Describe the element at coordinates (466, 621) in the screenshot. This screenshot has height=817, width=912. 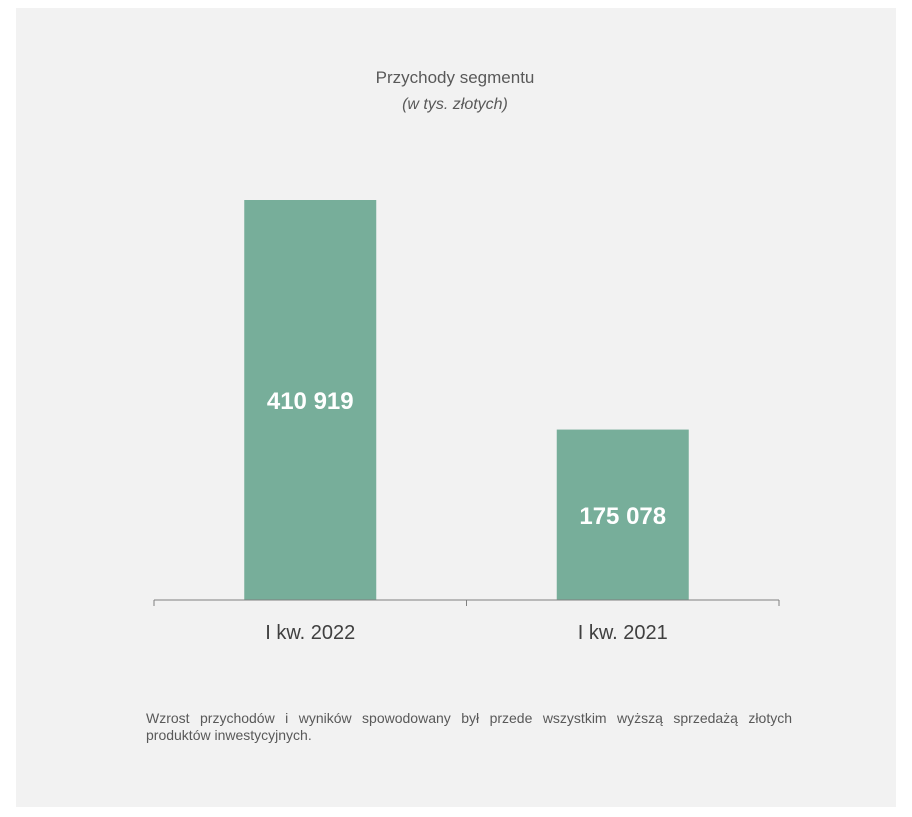
I see `x-axis: I kw. 2022 I kw. 2021` at that location.